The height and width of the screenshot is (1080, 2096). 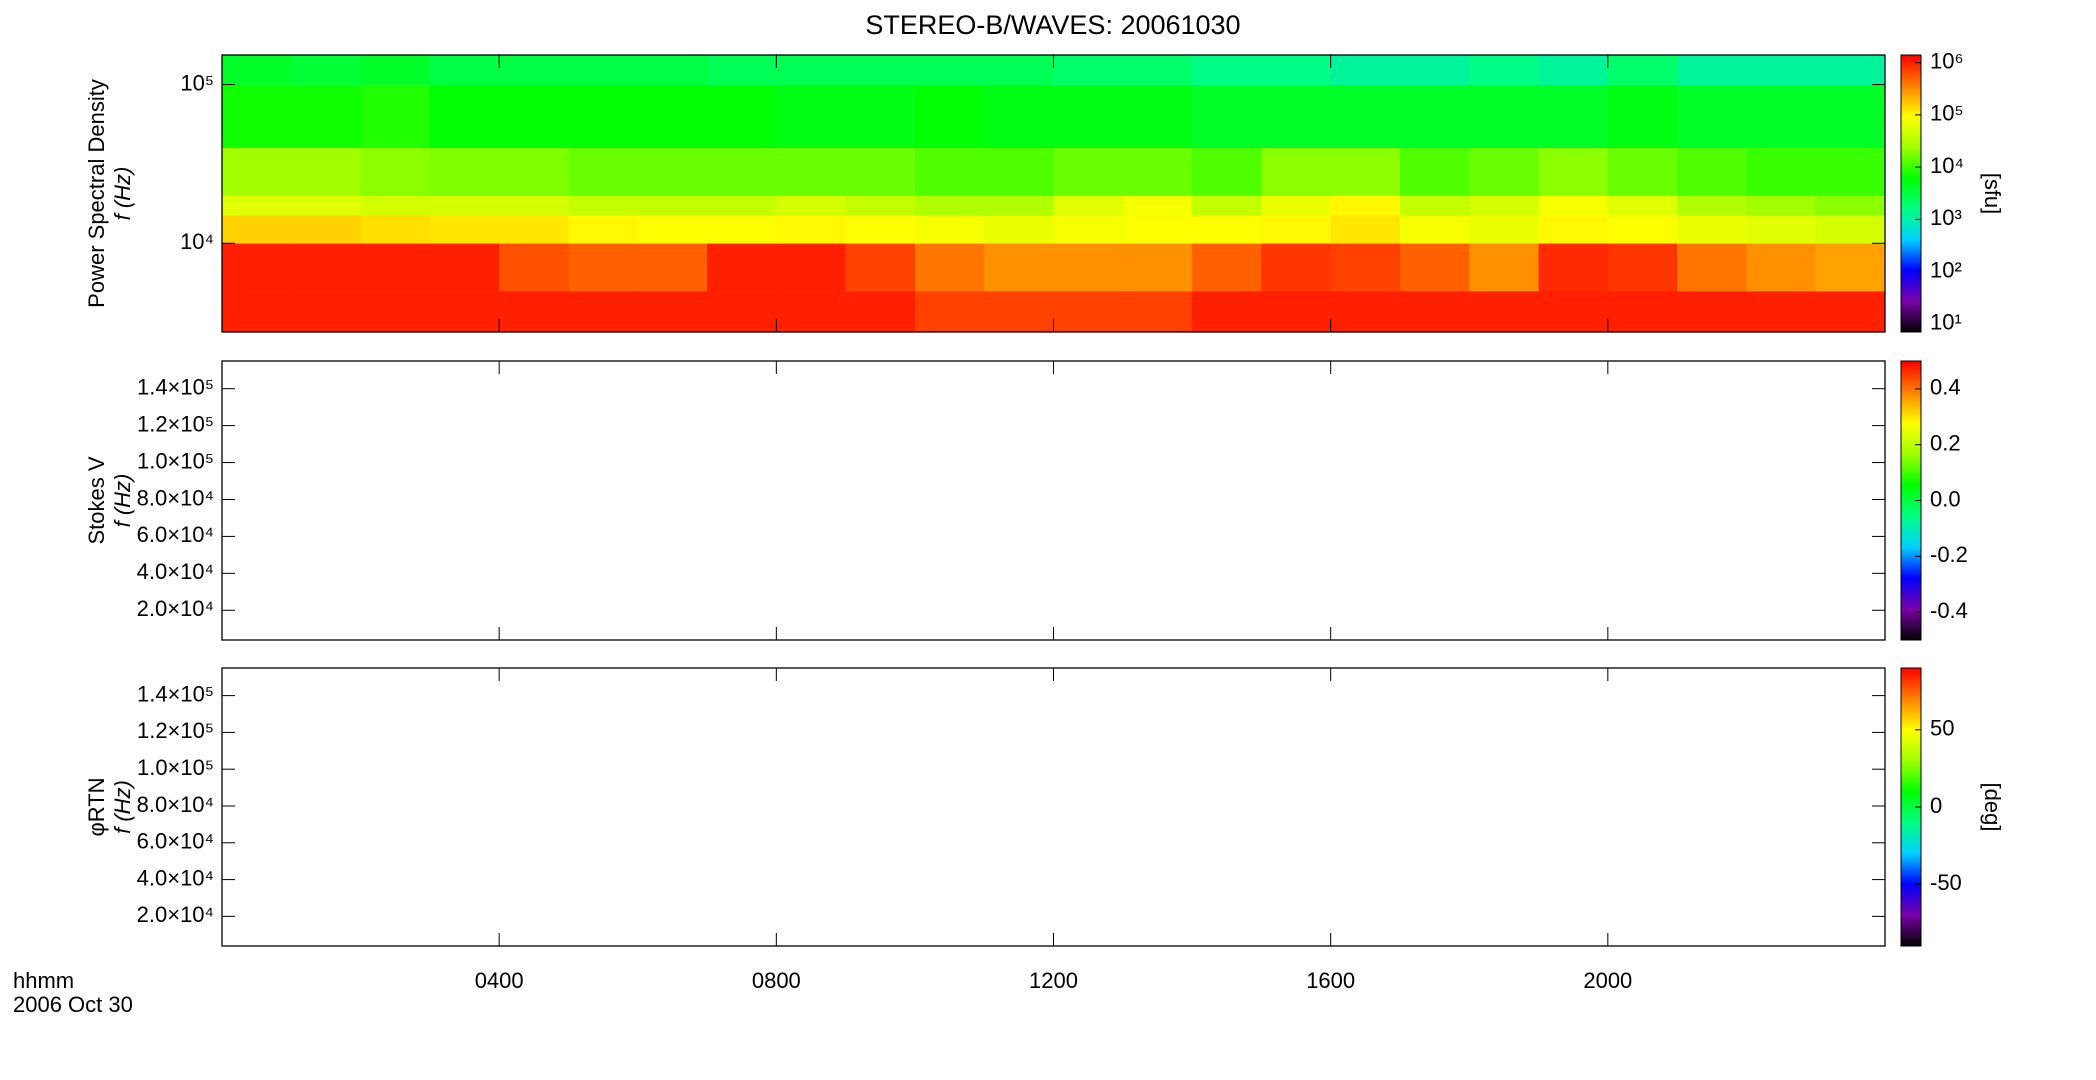 What do you see at coordinates (1949, 610) in the screenshot?
I see `colorbar-tick-label: -0.4` at bounding box center [1949, 610].